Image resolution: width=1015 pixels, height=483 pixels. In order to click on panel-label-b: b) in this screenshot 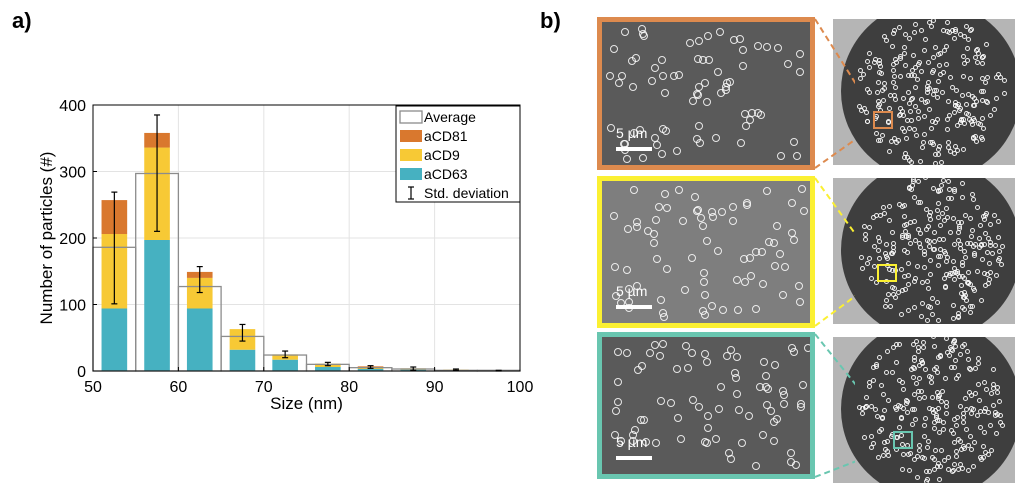, I will do `click(550, 20)`.